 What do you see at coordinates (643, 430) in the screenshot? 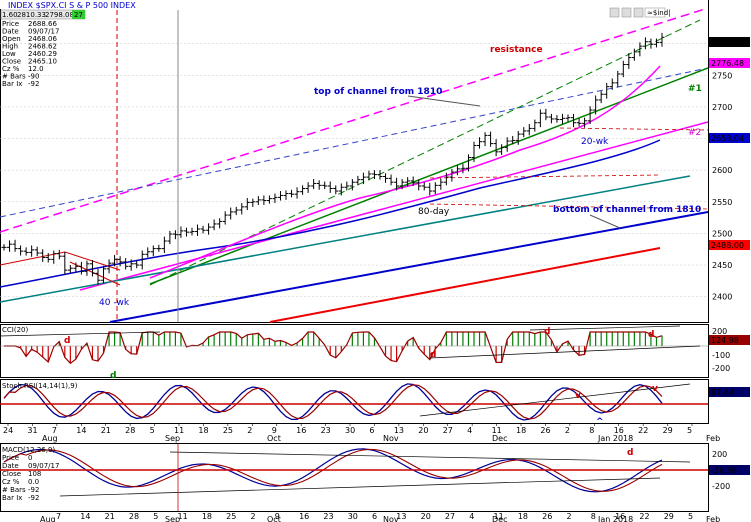
I see `x-tick-label: 22` at bounding box center [643, 430].